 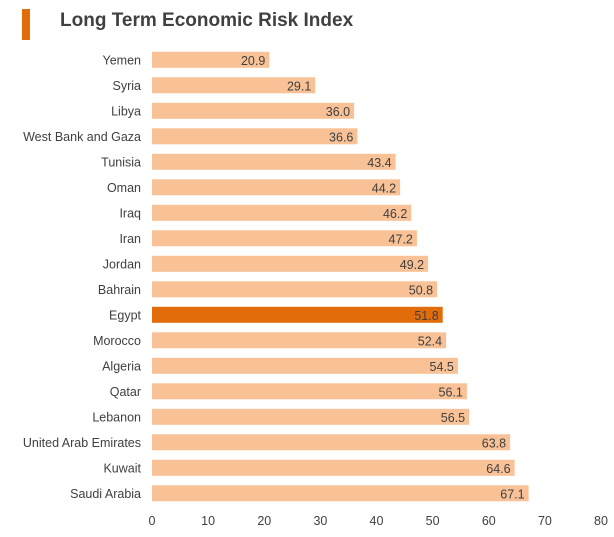 What do you see at coordinates (234, 85) in the screenshot?
I see `bar-syria` at bounding box center [234, 85].